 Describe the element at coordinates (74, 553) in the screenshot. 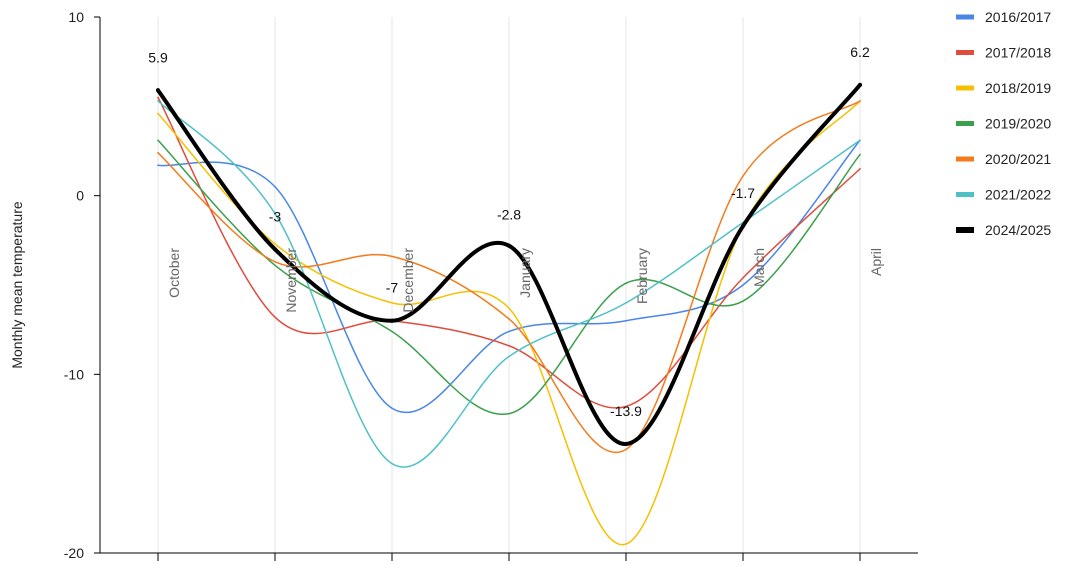

I see `y-tick-label: -20` at that location.